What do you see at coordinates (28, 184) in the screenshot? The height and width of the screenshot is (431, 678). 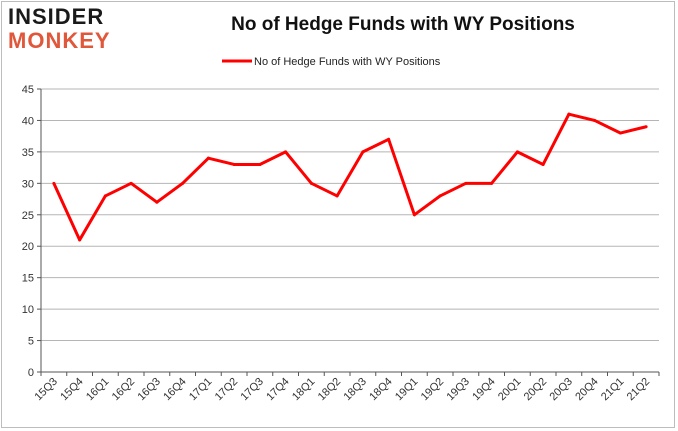 I see `y-tick-label: 30` at bounding box center [28, 184].